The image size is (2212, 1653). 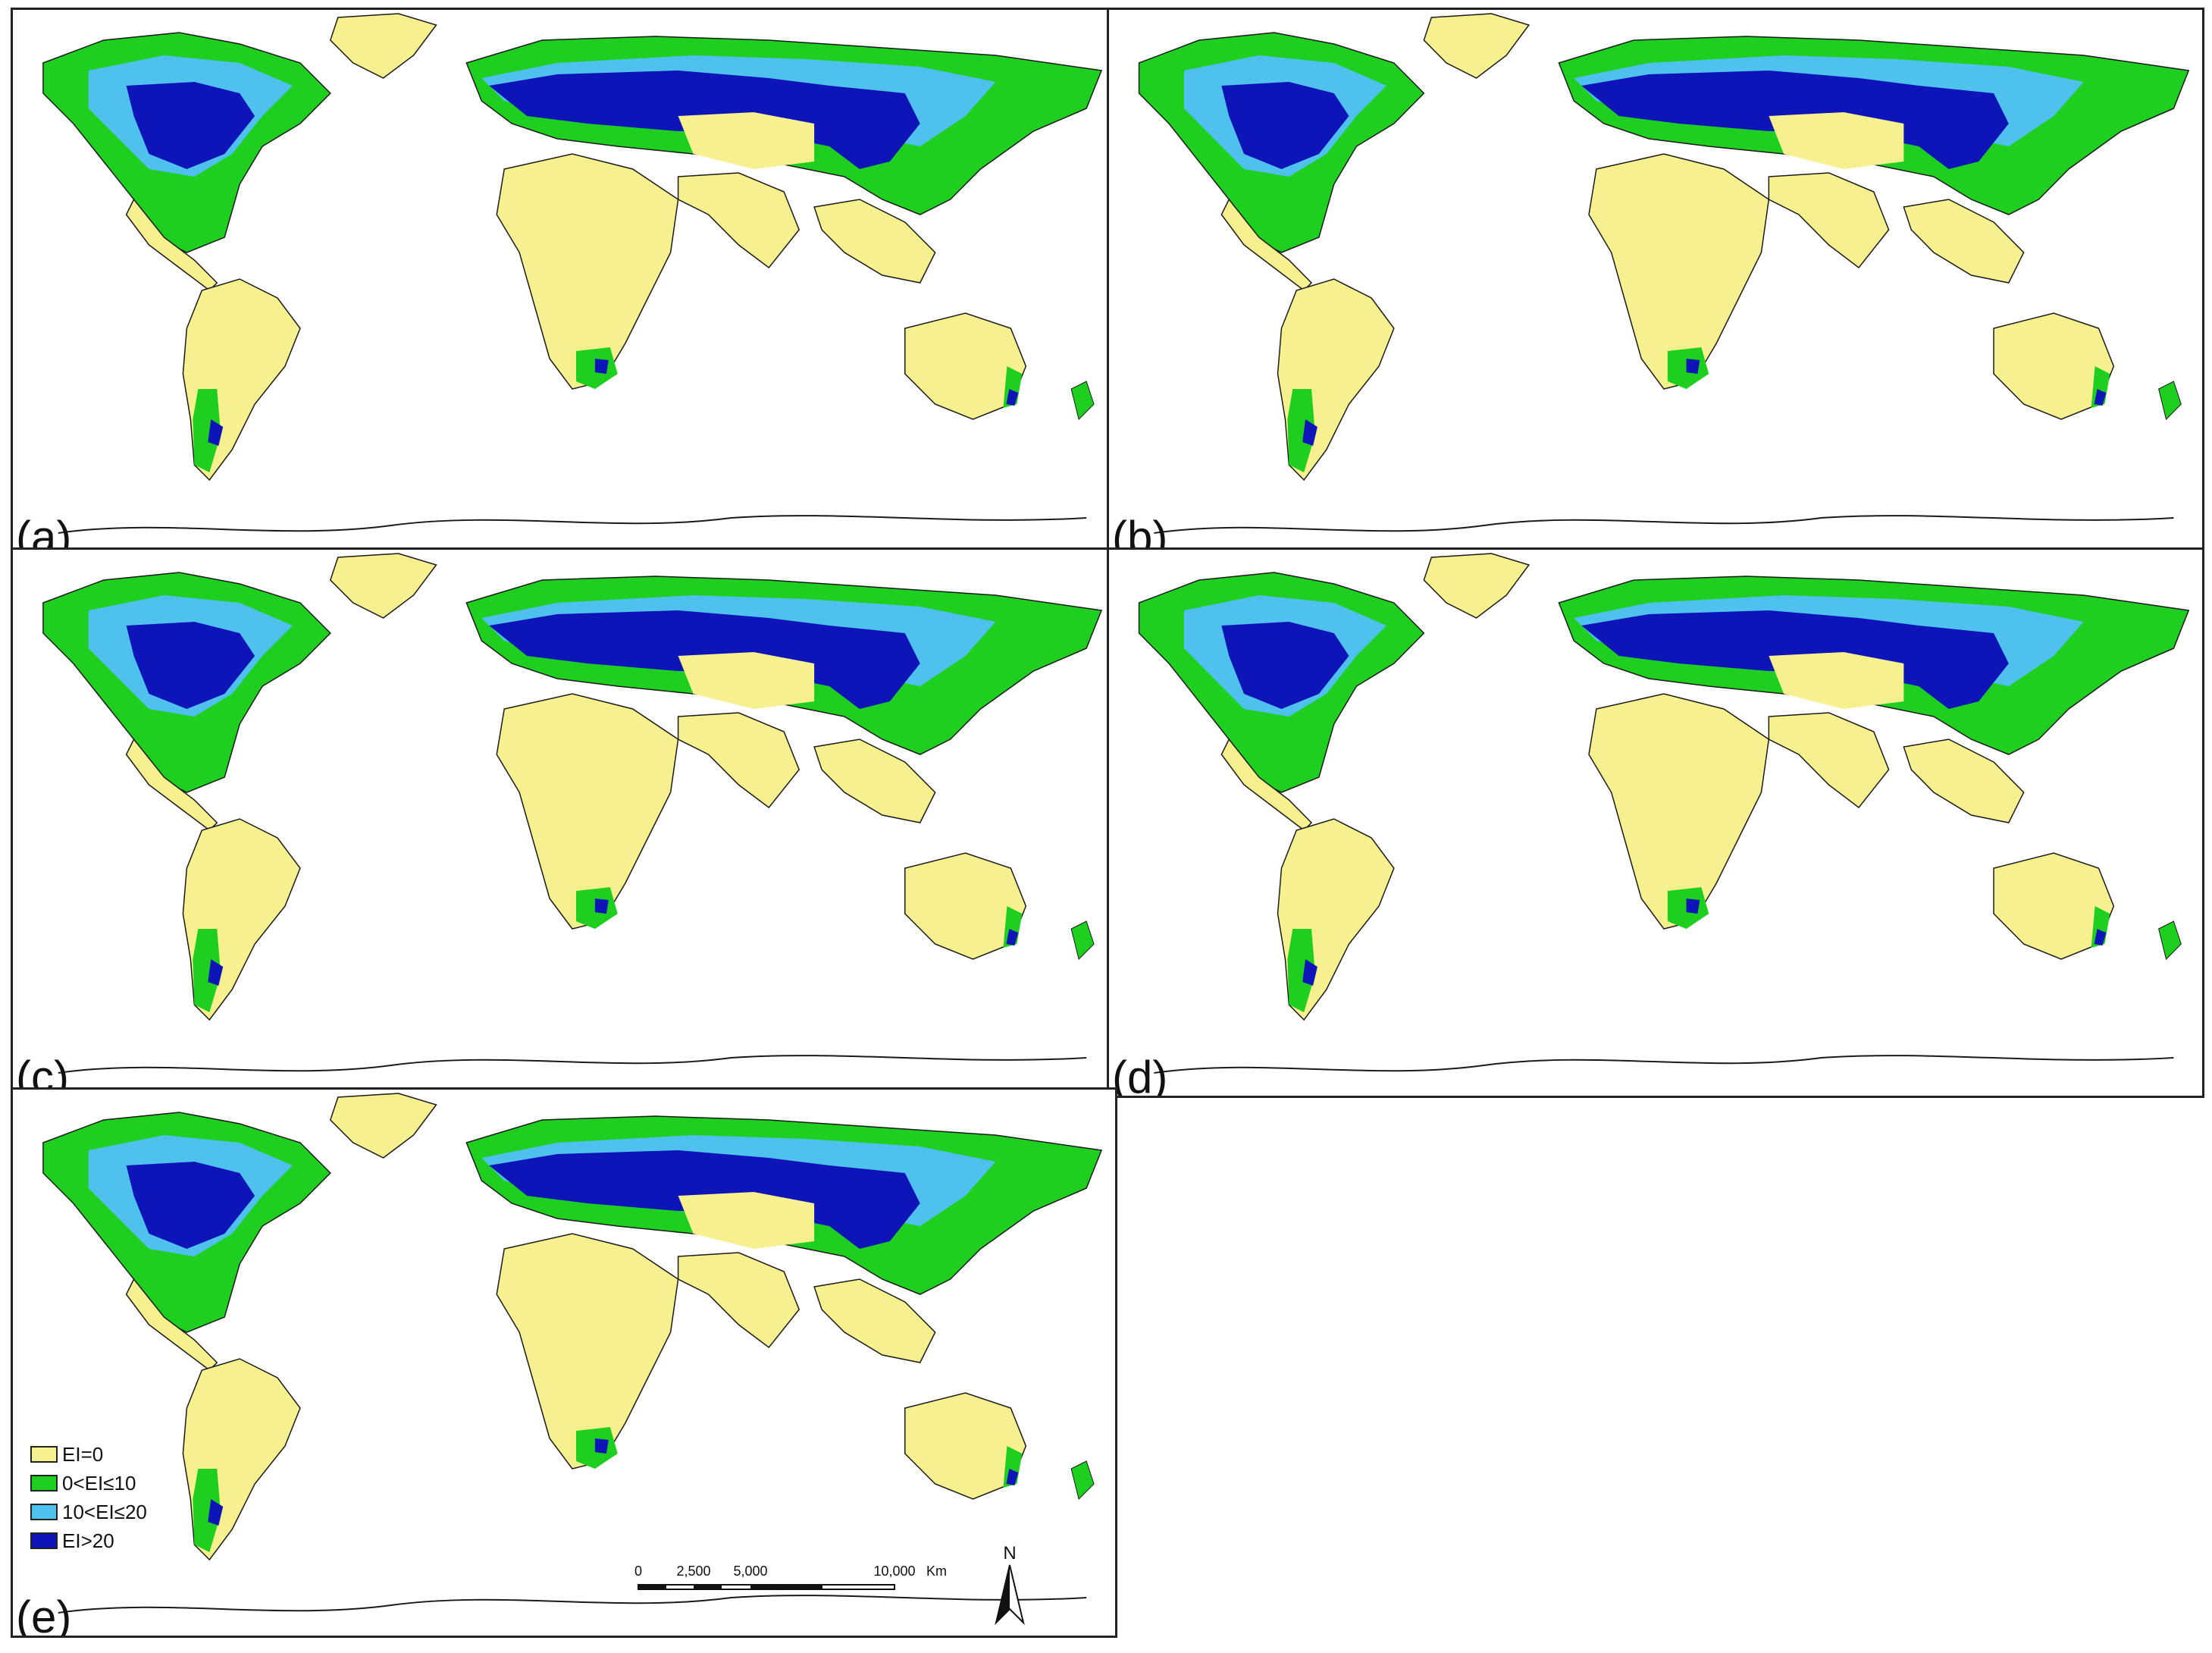 What do you see at coordinates (790, 1577) in the screenshot?
I see `scale-bar: 0 2,500 5,000 10,000 Km` at bounding box center [790, 1577].